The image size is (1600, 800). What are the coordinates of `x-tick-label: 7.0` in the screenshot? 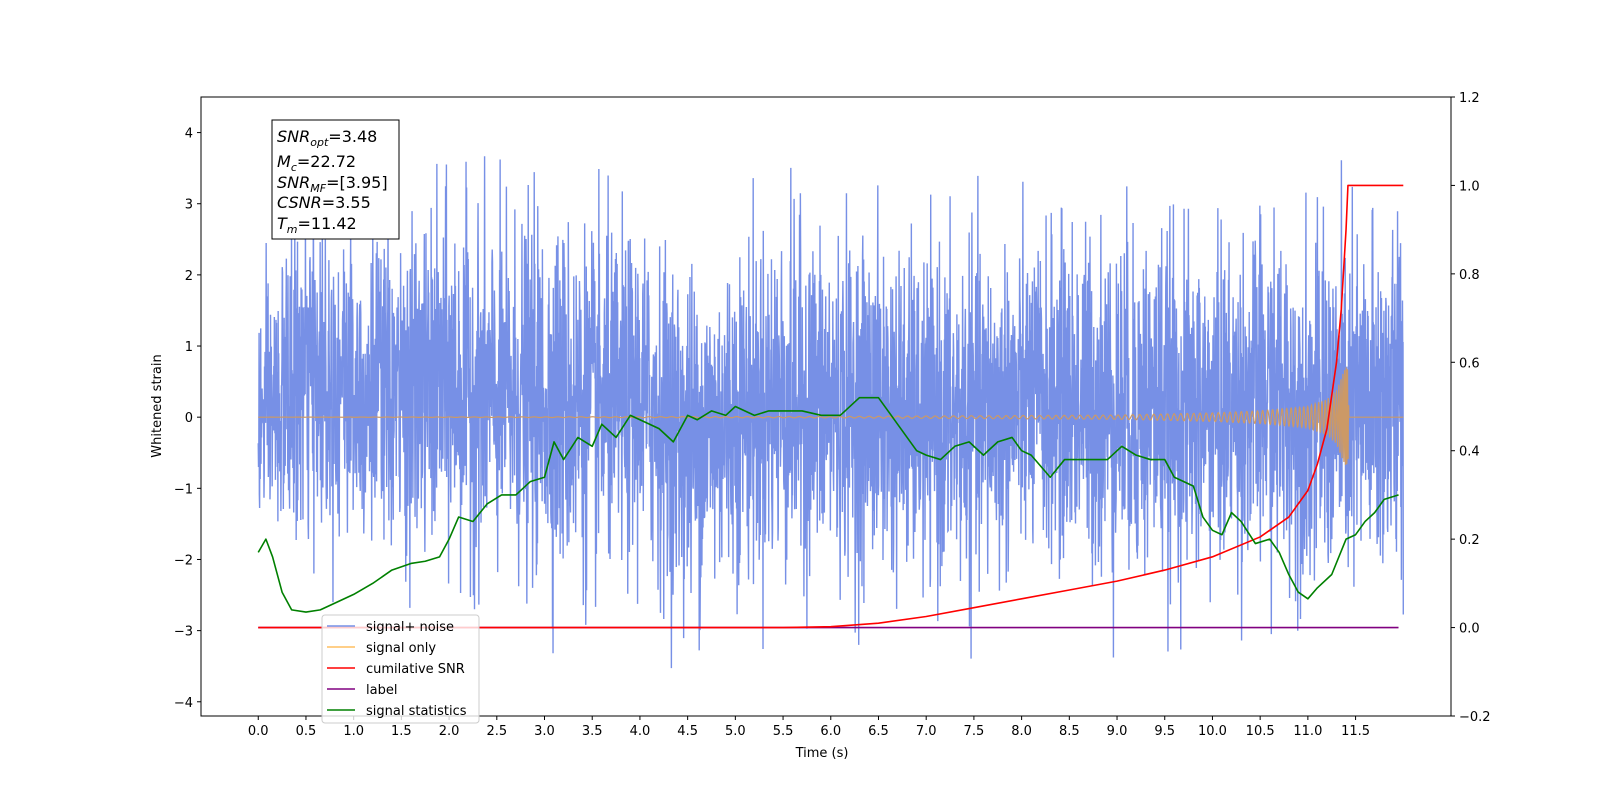 It's located at (926, 731).